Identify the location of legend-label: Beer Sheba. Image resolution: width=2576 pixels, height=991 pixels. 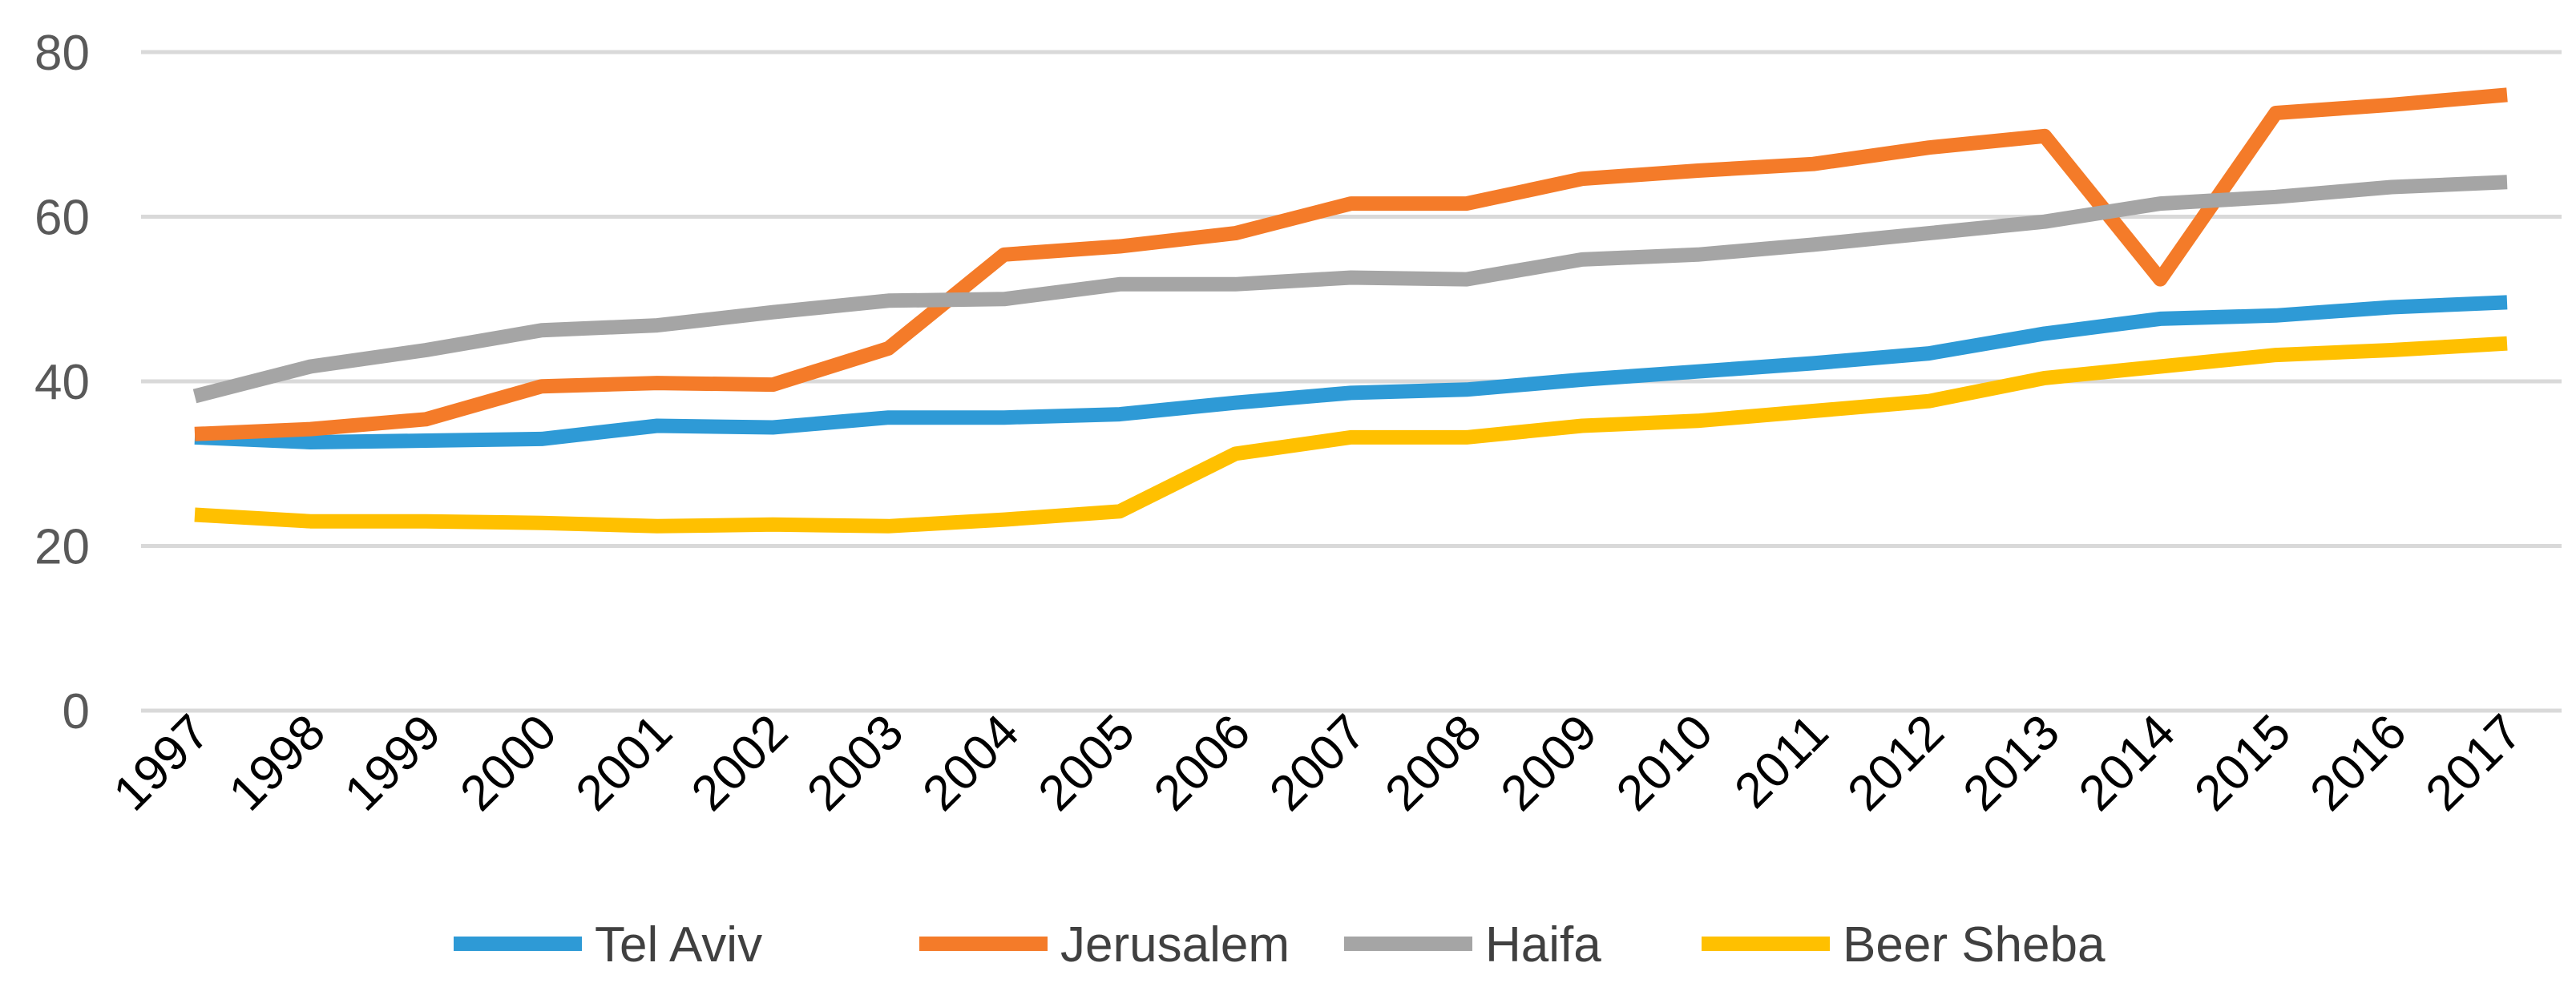
(1975, 945).